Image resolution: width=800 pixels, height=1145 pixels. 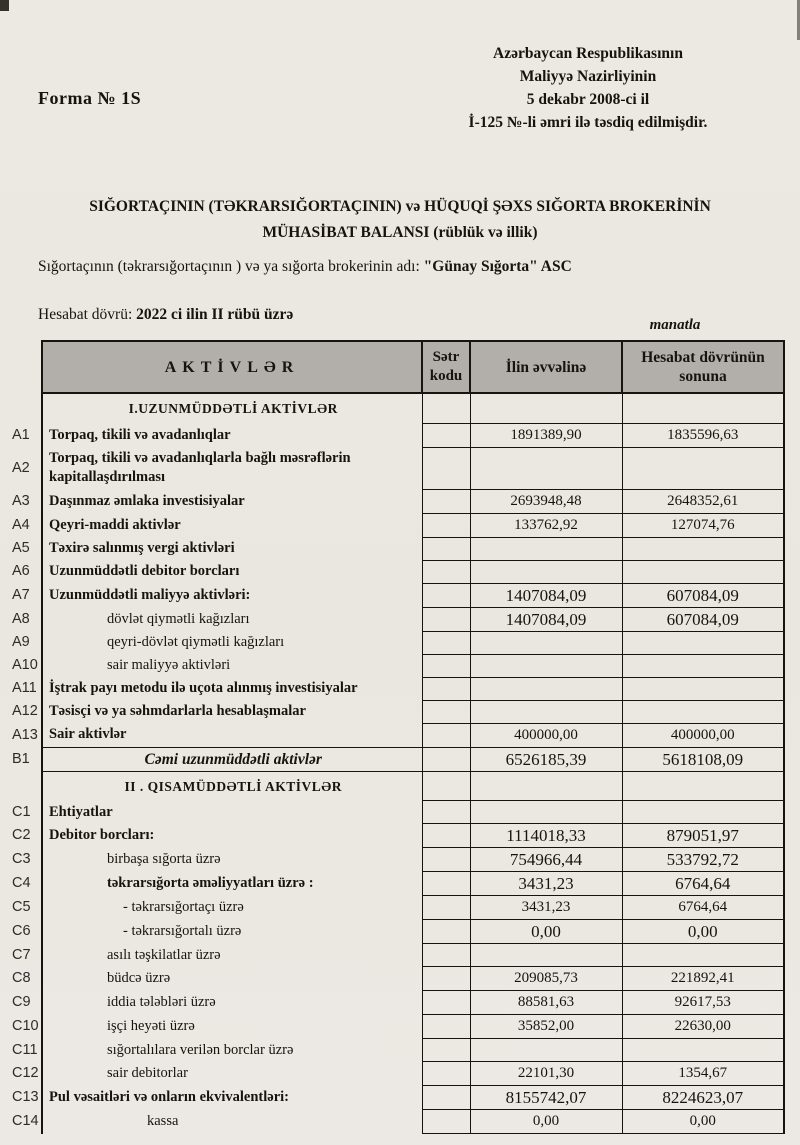 What do you see at coordinates (396, 812) in the screenshot?
I see `table-row: C1 Ehtiyatlar` at bounding box center [396, 812].